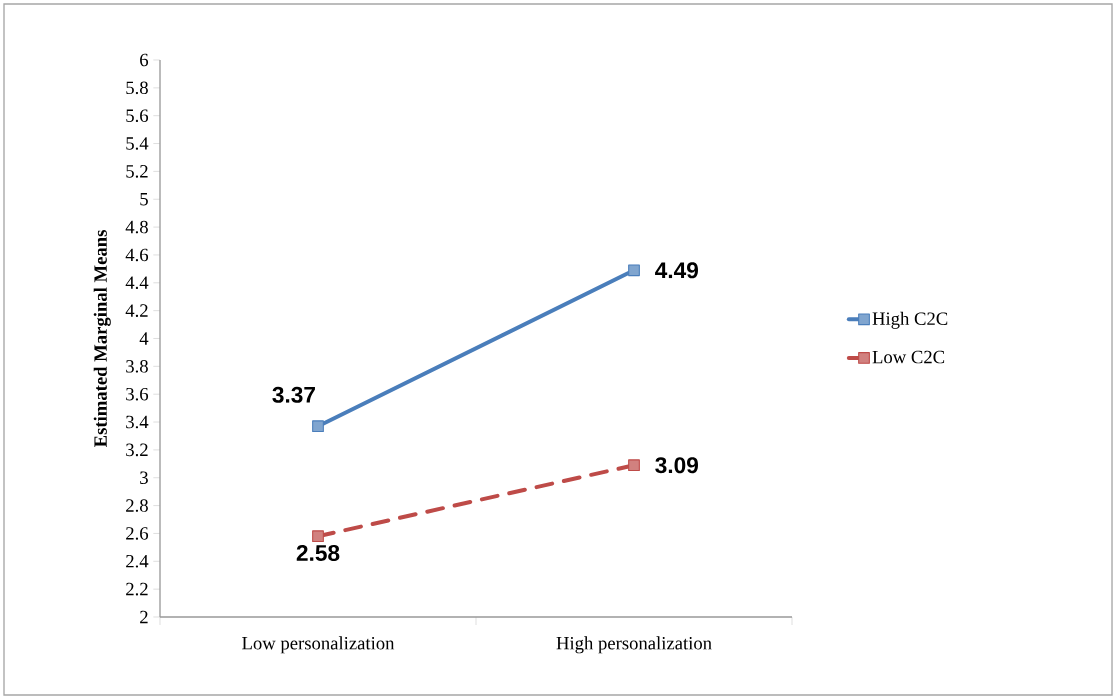 The height and width of the screenshot is (699, 1116). I want to click on y-tick-label: 3.8, so click(137, 366).